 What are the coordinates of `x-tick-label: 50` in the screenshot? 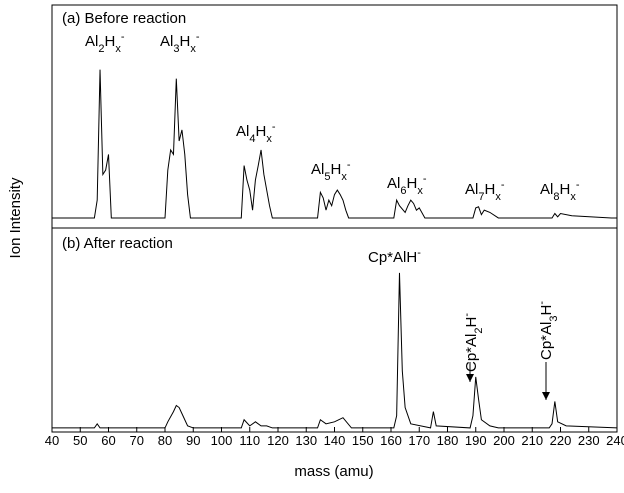 It's located at (80, 440).